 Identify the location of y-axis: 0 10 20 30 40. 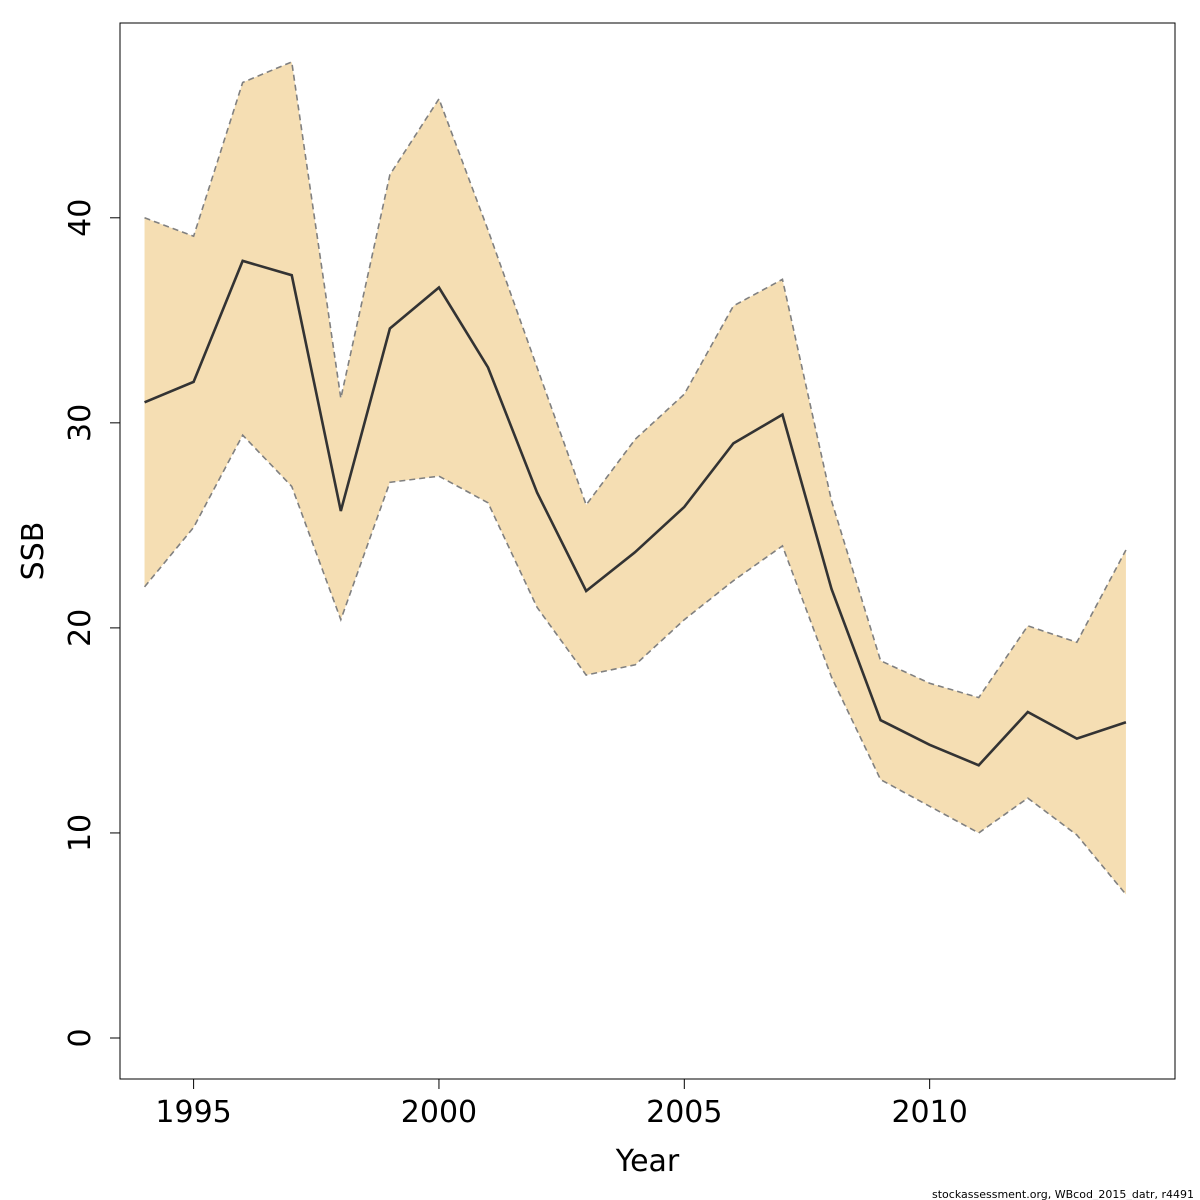
(91, 623).